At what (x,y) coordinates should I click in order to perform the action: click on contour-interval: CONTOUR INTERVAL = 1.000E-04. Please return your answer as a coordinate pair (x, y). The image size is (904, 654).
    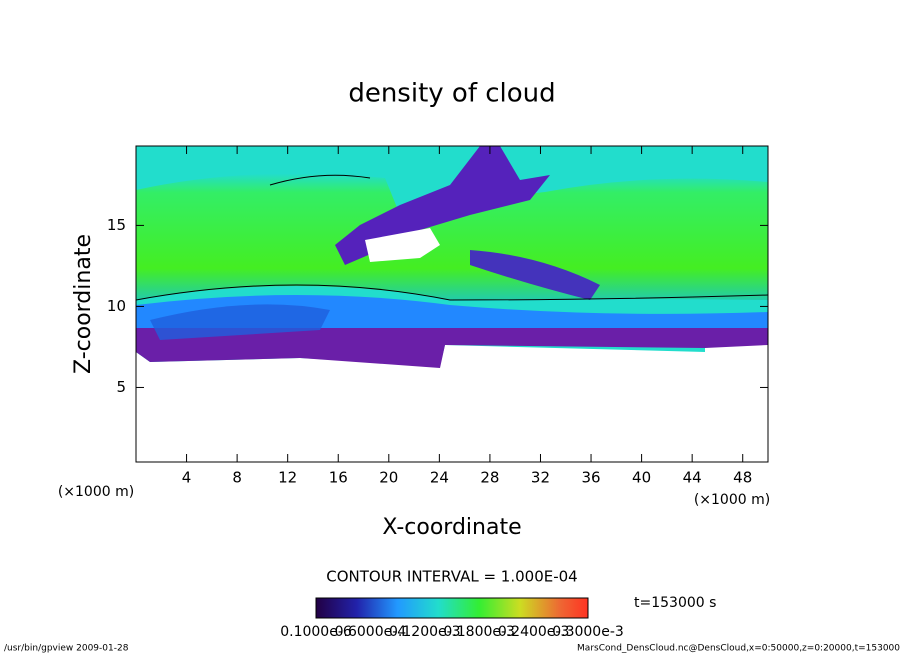
    Looking at the image, I should click on (451, 577).